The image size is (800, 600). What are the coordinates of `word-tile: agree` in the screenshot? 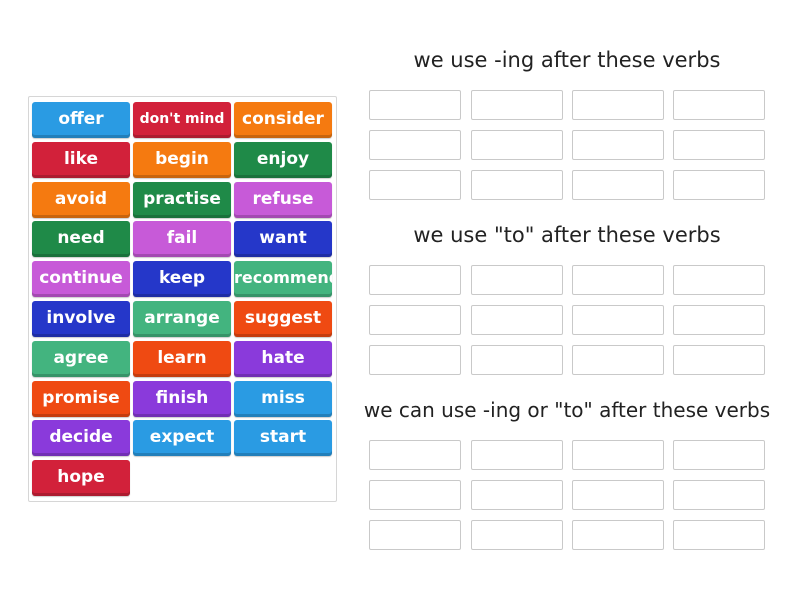 It's located at (81, 358).